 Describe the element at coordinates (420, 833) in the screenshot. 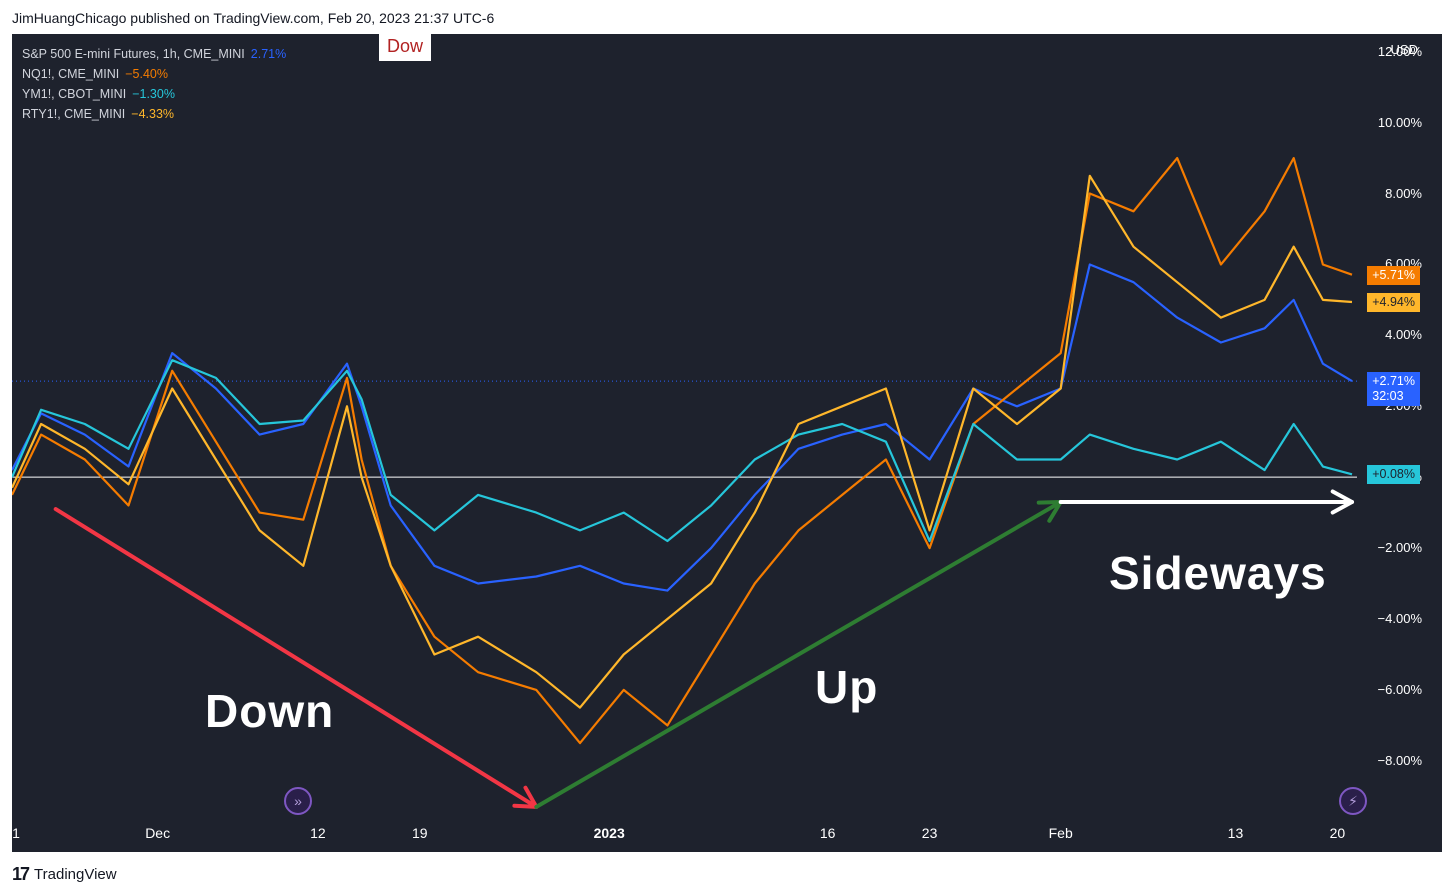

I see `x-tick-label: 19` at that location.